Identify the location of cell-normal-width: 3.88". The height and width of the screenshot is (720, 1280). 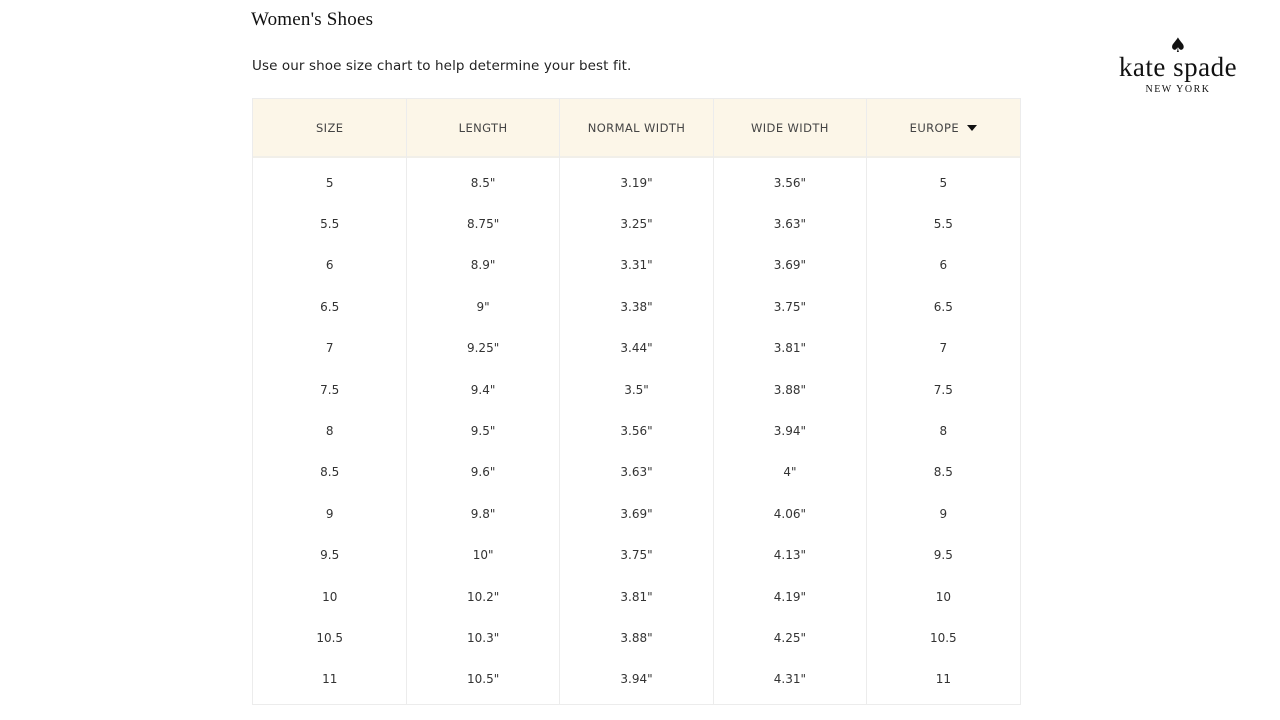
(636, 637).